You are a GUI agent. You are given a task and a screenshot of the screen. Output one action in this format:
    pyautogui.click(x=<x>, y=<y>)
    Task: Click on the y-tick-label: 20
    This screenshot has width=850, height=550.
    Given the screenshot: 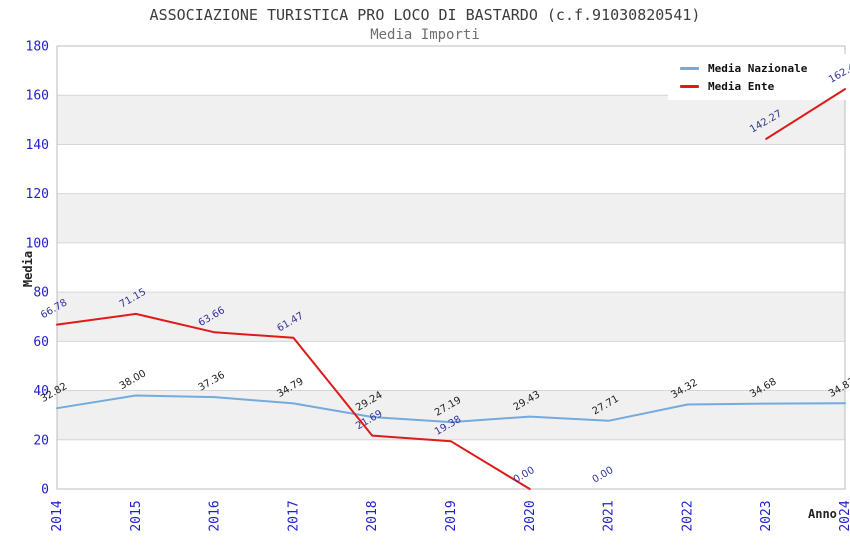 What is the action you would take?
    pyautogui.click(x=41, y=440)
    